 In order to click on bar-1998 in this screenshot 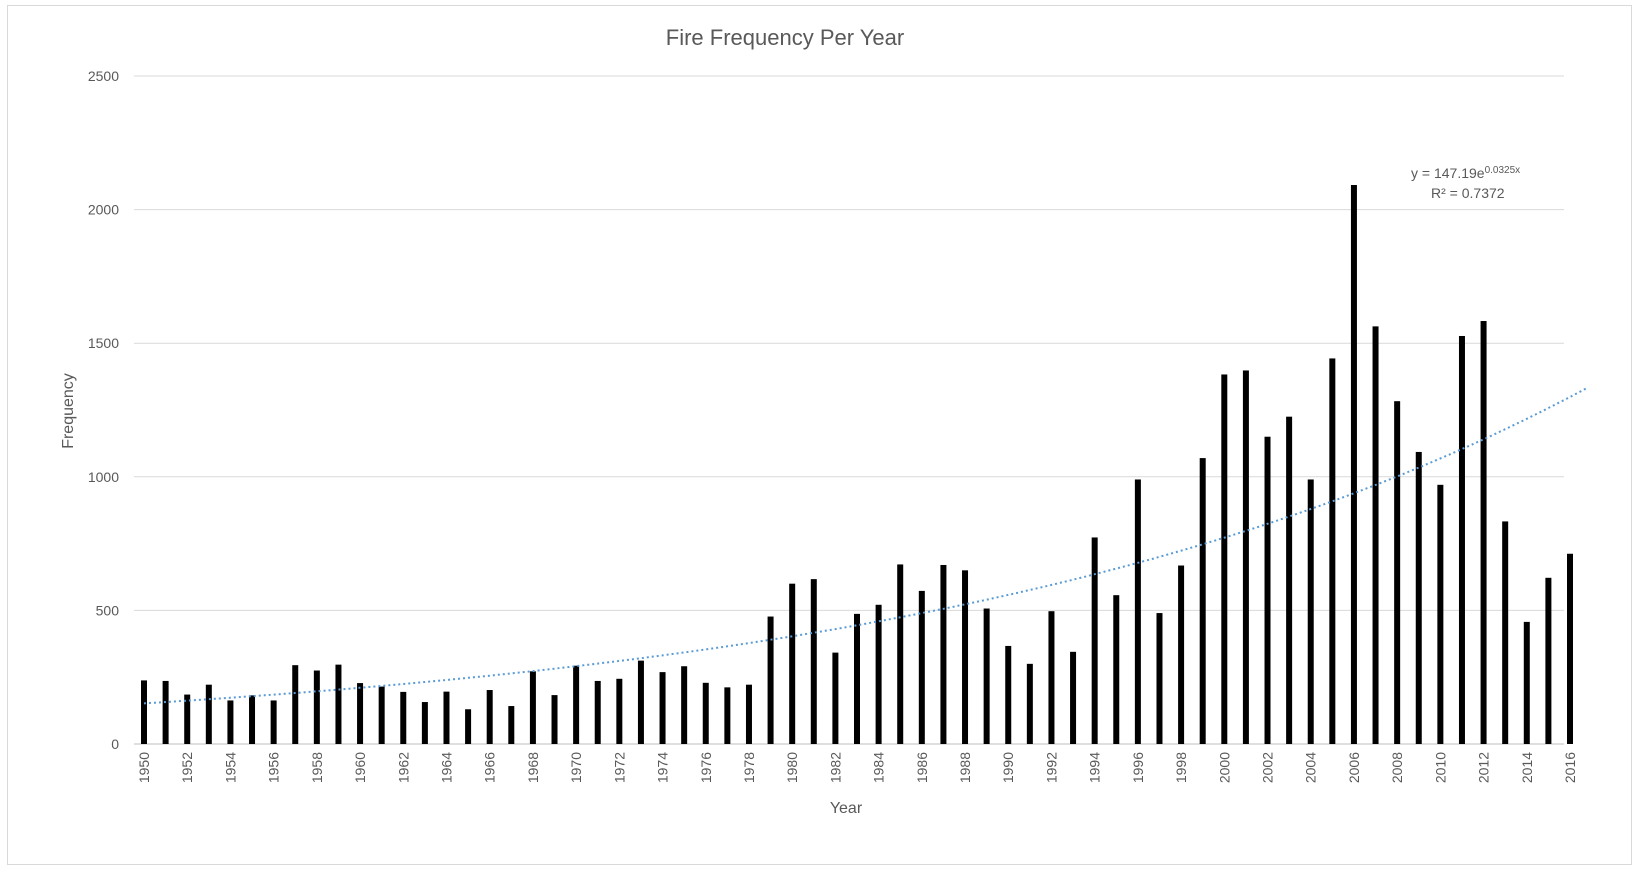, I will do `click(1181, 654)`.